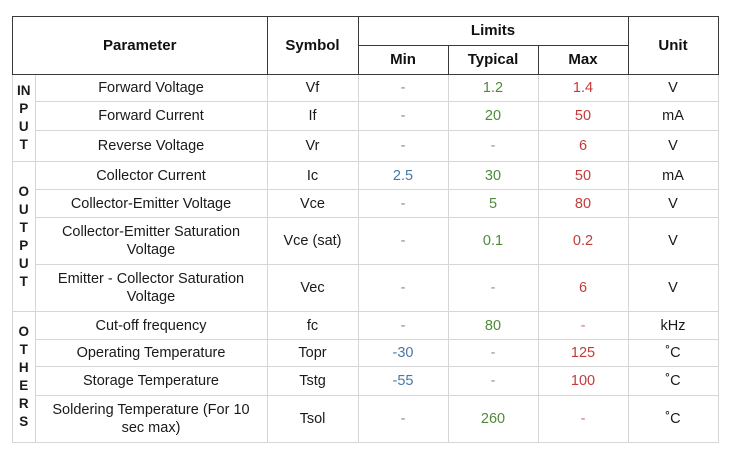  Describe the element at coordinates (312, 353) in the screenshot. I see `symbol-cell: Topr` at that location.